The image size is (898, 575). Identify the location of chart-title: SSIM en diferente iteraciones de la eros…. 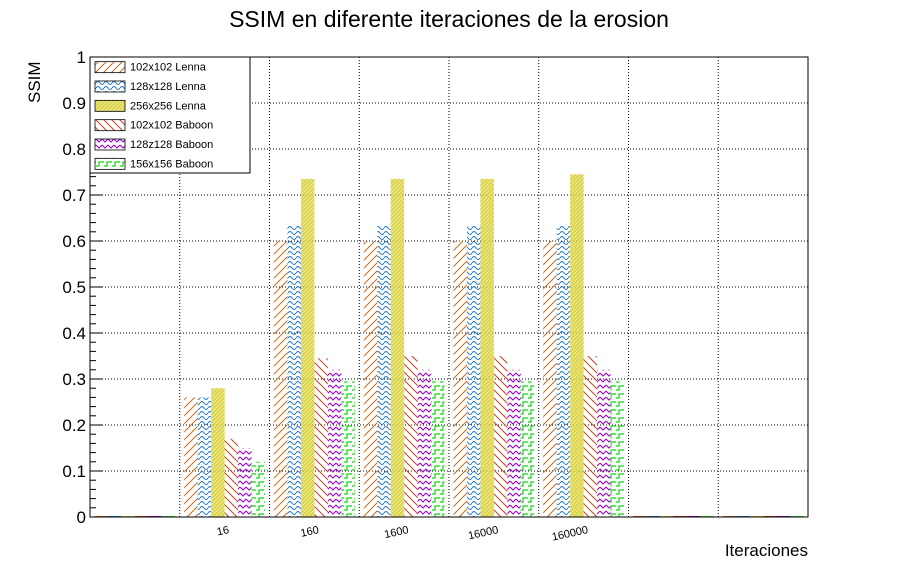
(449, 19).